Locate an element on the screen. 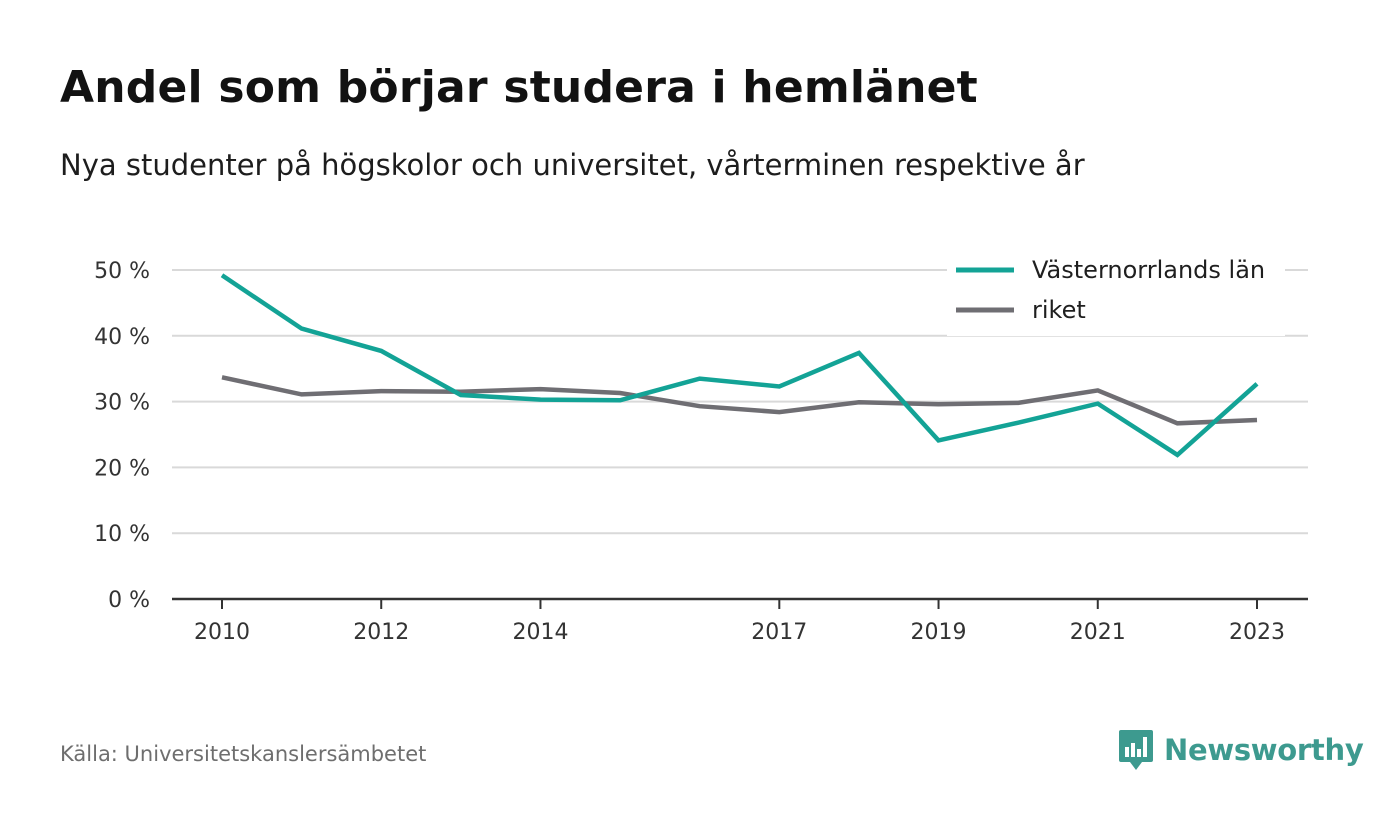 Image resolution: width=1400 pixels, height=831 pixels. x-tick-label: 2019 is located at coordinates (939, 632).